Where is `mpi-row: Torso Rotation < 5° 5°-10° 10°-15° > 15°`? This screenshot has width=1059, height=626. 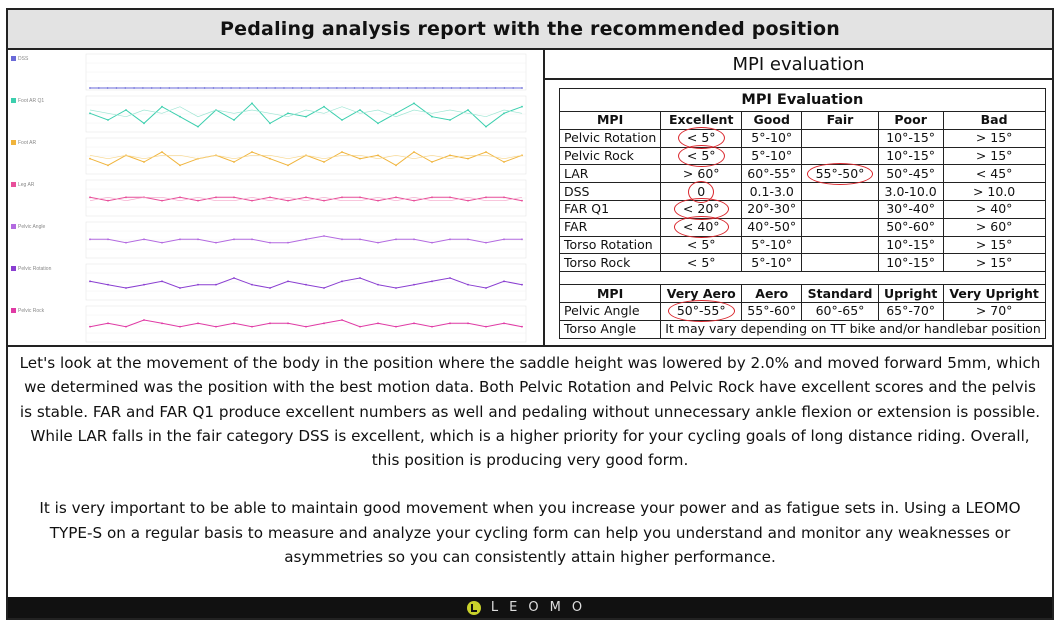 mpi-row: Torso Rotation < 5° 5°-10° 10°-15° > 15° is located at coordinates (802, 245).